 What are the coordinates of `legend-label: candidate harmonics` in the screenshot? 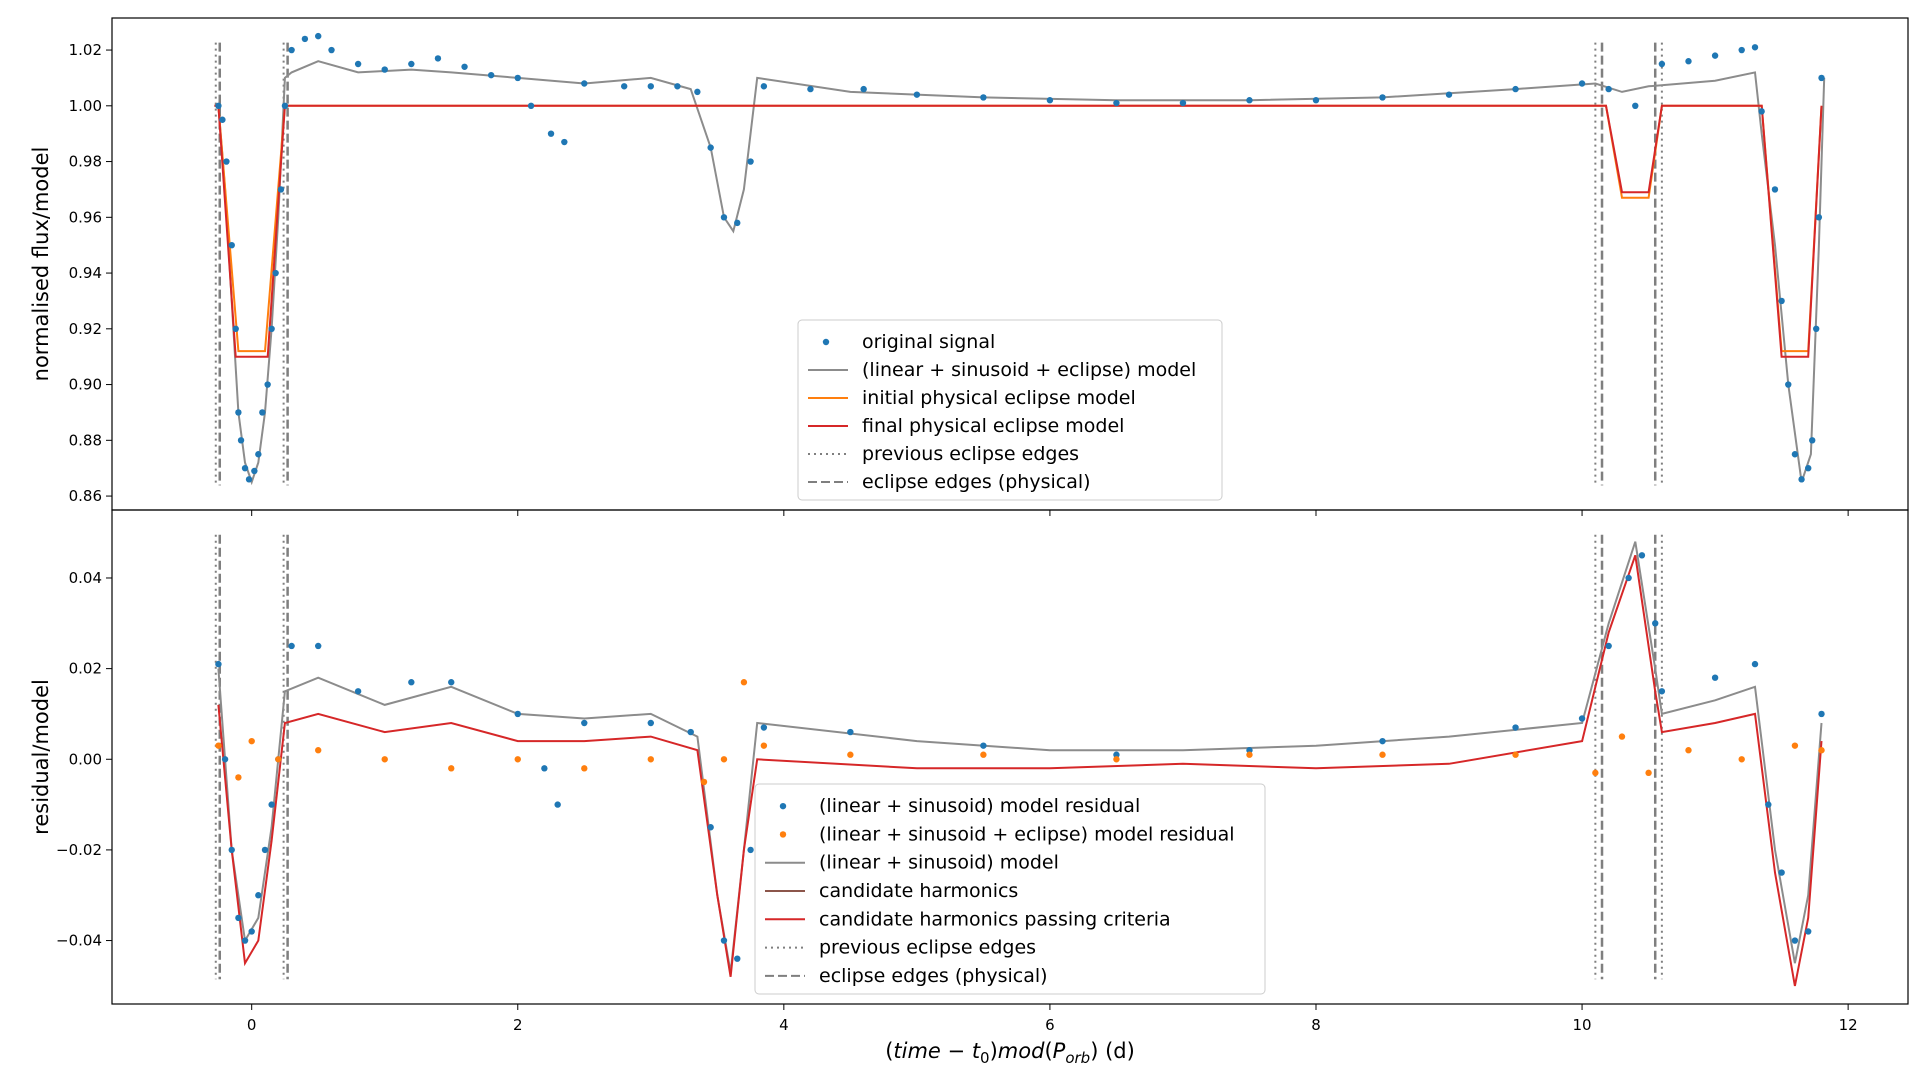 It's located at (918, 891).